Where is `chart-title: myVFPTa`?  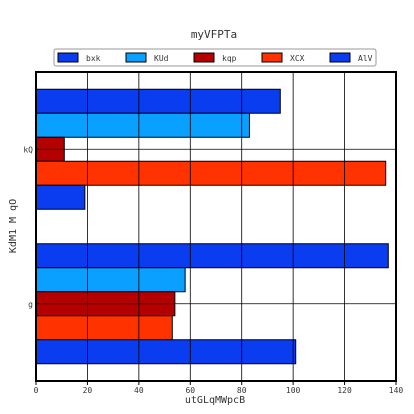
chart-title: myVFPTa is located at coordinates (214, 34).